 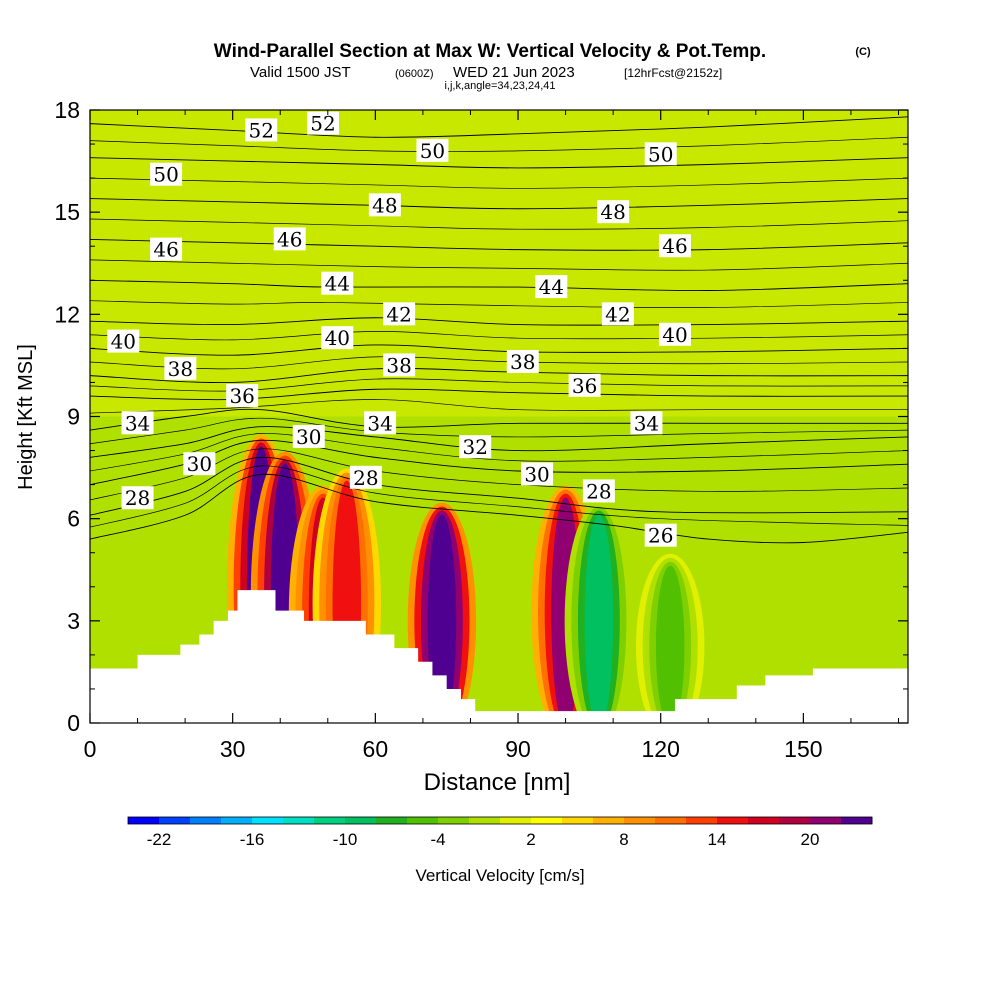 What do you see at coordinates (499, 656) in the screenshot?
I see `terrain-mask` at bounding box center [499, 656].